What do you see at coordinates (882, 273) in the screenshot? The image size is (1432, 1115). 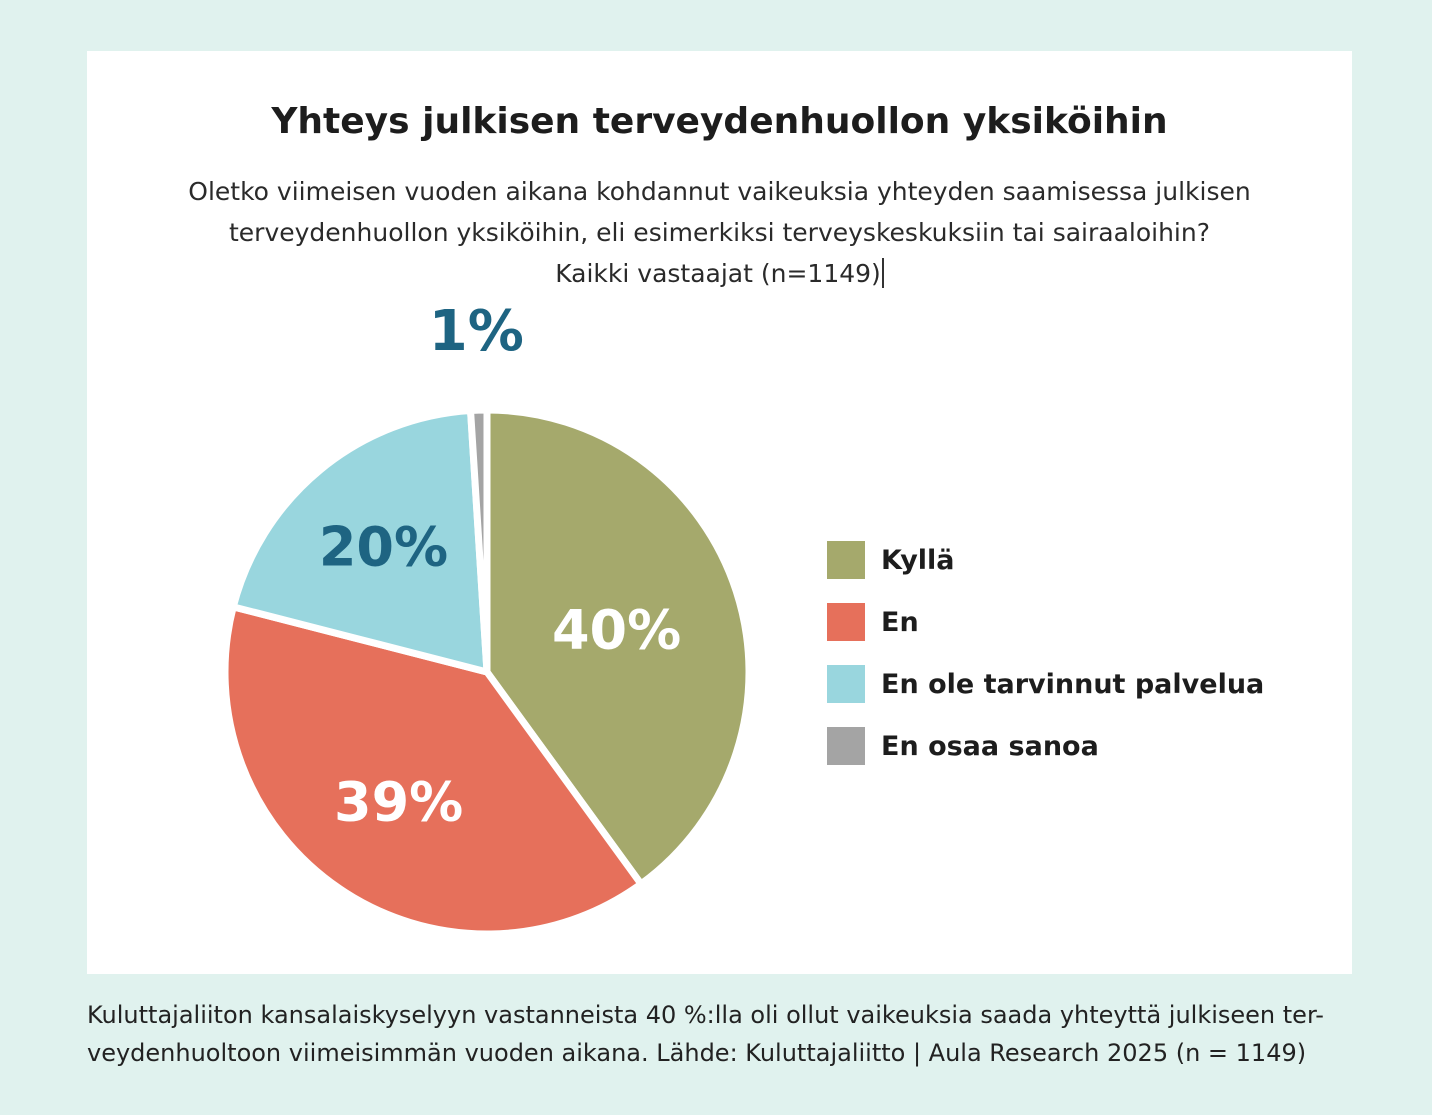 I see `text-cursor` at bounding box center [882, 273].